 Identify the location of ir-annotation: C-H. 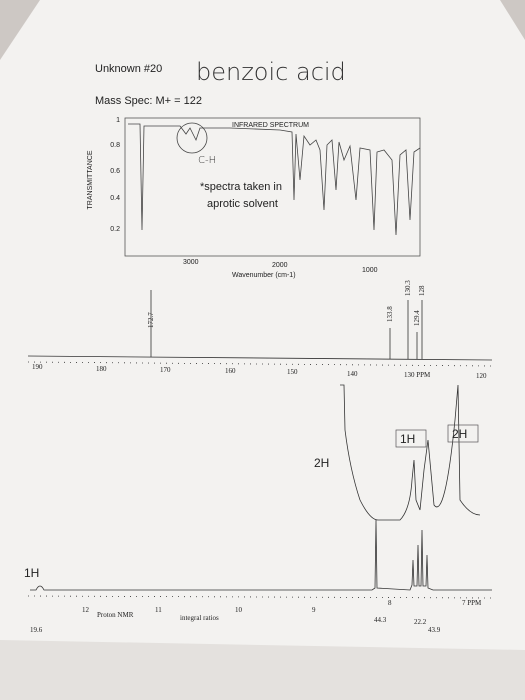
(207, 160).